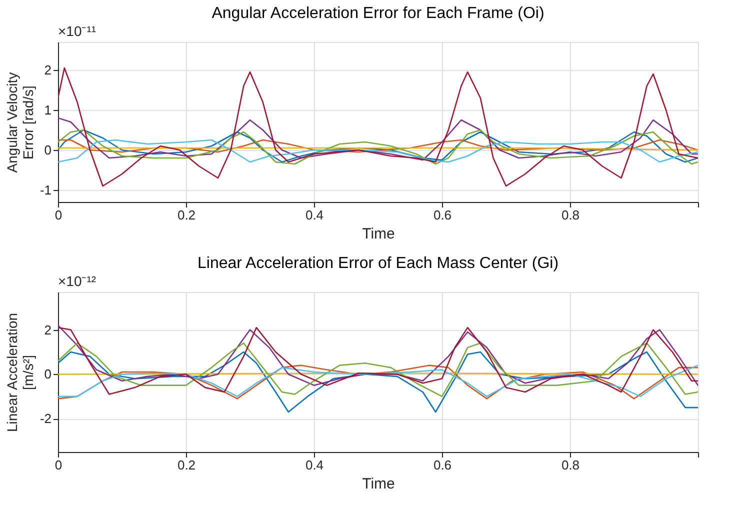 The width and height of the screenshot is (729, 531). Describe the element at coordinates (77, 281) in the screenshot. I see `text: ×10⁻¹²` at that location.